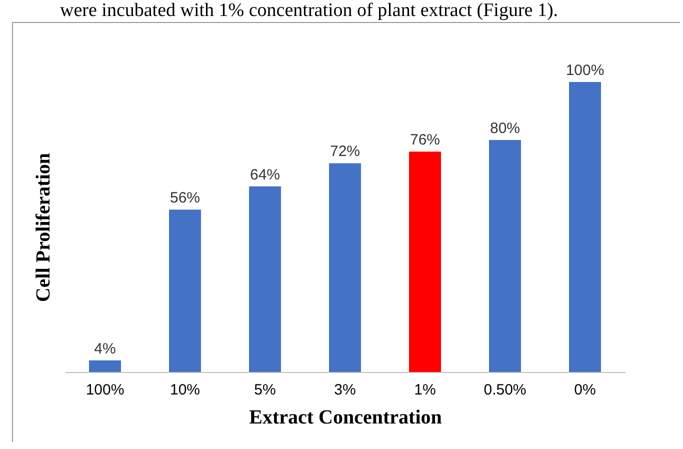  I want to click on x-tick-label: 0%, so click(585, 390).